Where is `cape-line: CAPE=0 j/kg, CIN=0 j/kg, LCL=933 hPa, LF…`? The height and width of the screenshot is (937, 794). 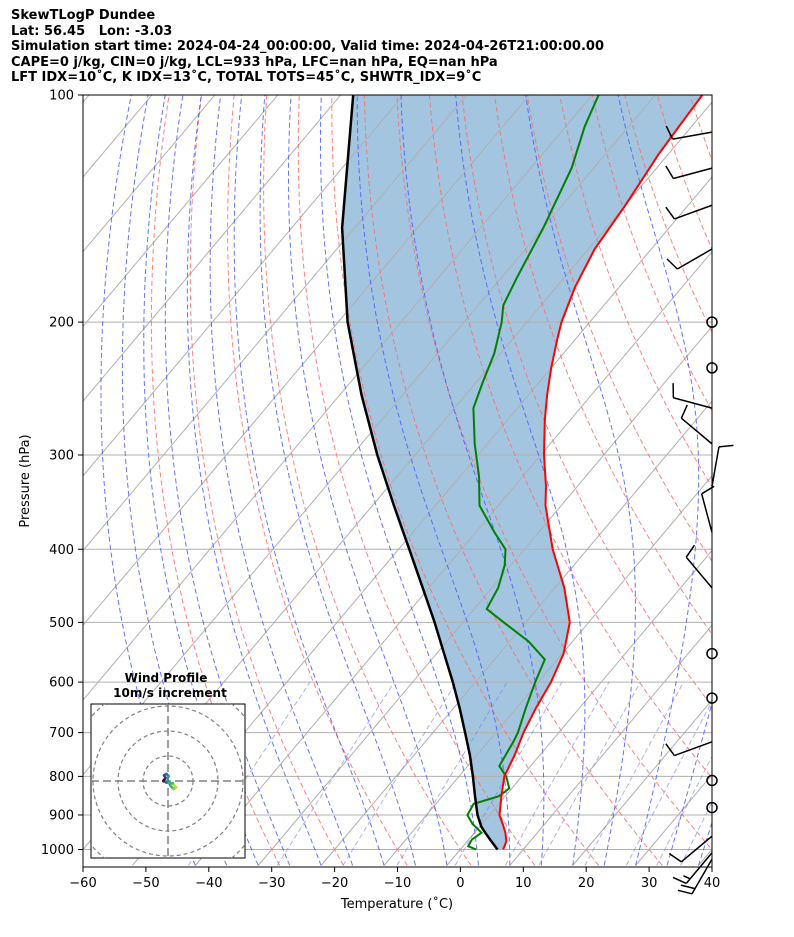 cape-line: CAPE=0 j/kg, CIN=0 j/kg, LCL=933 hPa, LF… is located at coordinates (254, 62).